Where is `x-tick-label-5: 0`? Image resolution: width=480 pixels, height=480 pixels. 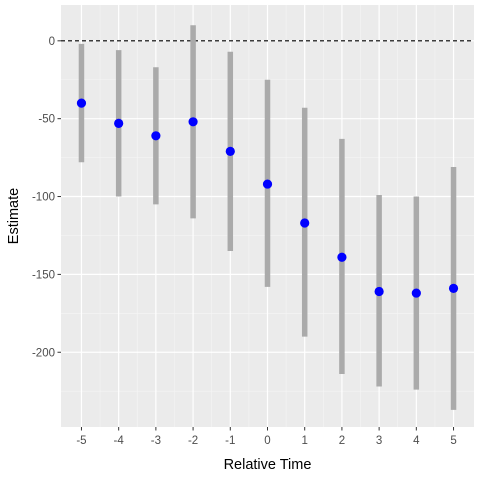 x-tick-label-5: 0 is located at coordinates (267, 441).